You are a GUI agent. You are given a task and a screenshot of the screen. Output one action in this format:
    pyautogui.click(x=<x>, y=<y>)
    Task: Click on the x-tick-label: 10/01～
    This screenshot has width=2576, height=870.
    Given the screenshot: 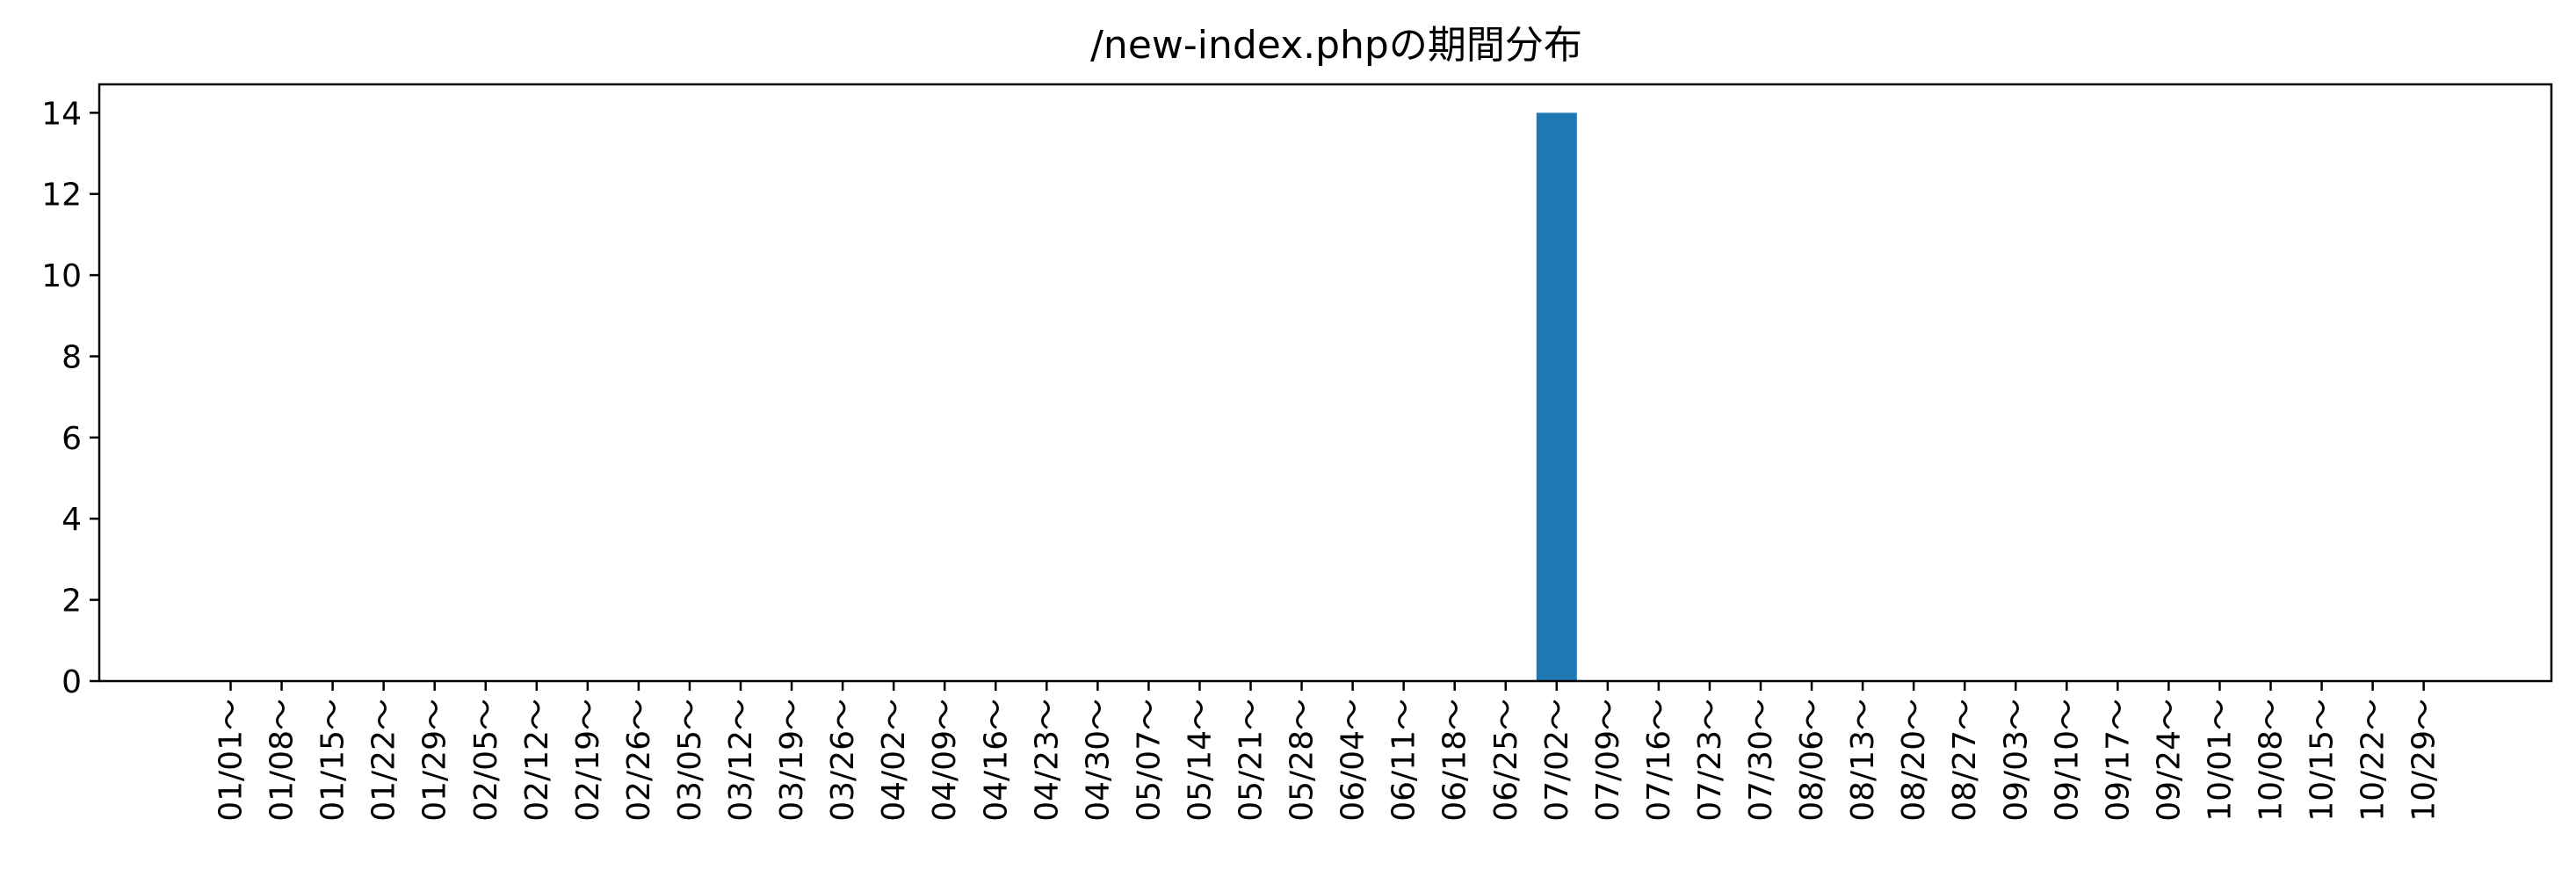 What is the action you would take?
    pyautogui.click(x=2220, y=761)
    